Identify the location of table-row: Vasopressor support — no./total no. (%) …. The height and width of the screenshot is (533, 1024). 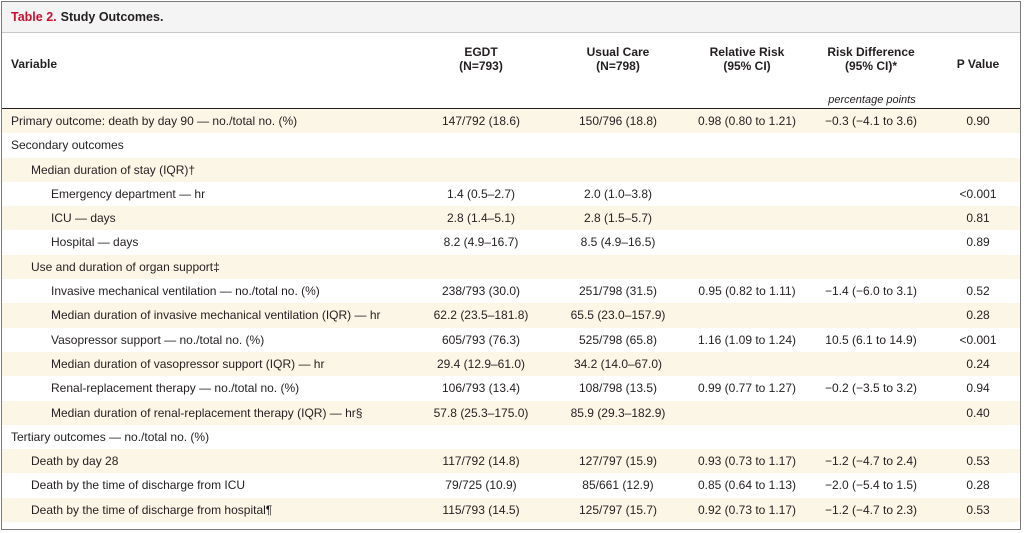
(511, 340).